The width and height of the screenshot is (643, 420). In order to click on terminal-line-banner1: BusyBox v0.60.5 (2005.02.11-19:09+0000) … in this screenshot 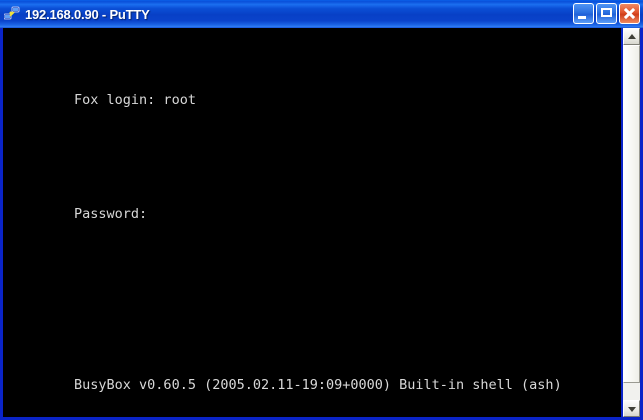, I will do `click(315, 375)`.